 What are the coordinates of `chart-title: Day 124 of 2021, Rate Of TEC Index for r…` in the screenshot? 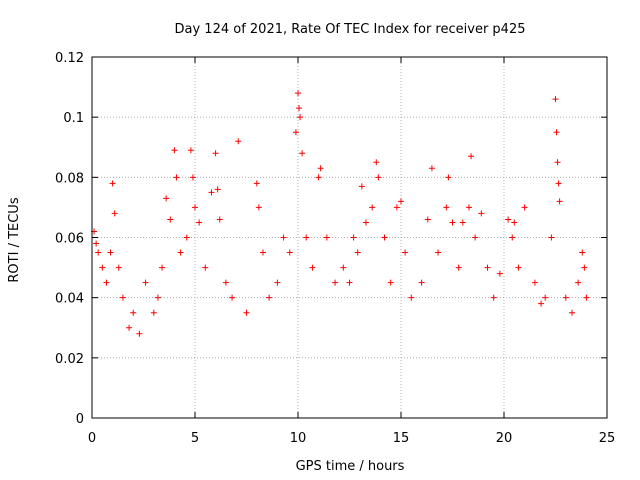 It's located at (350, 29).